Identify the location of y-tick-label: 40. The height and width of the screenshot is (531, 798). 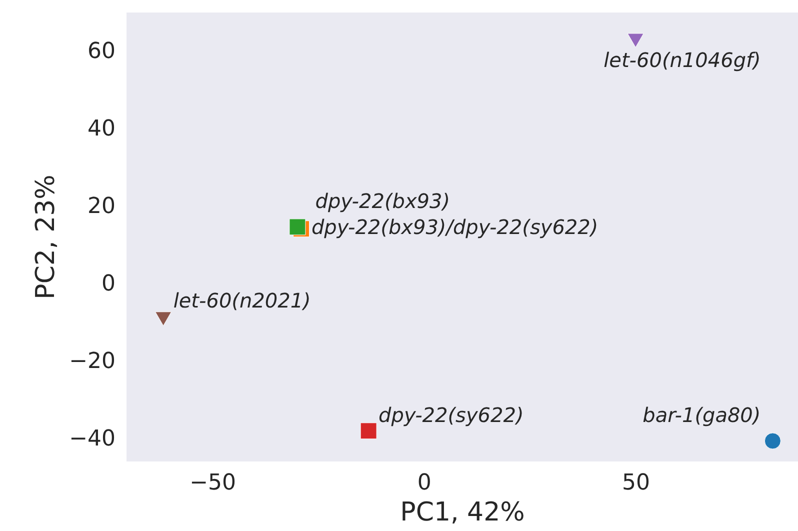
(102, 129).